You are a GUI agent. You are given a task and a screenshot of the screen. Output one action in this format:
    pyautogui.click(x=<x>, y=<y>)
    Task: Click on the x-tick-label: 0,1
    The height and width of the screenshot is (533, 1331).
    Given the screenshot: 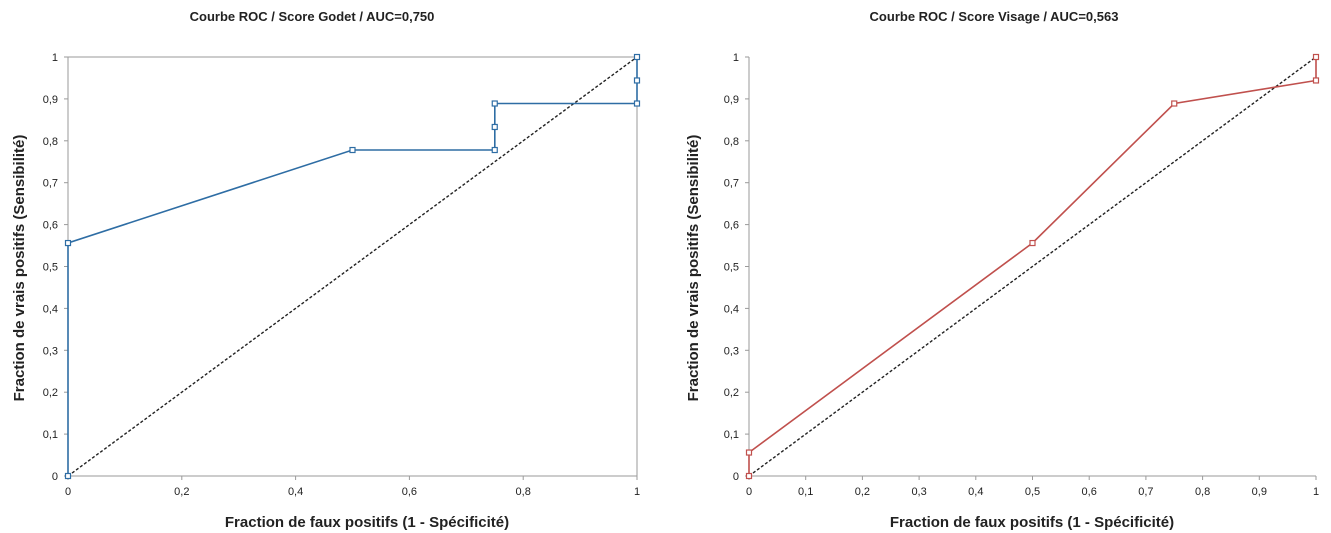 What is the action you would take?
    pyautogui.click(x=805, y=492)
    